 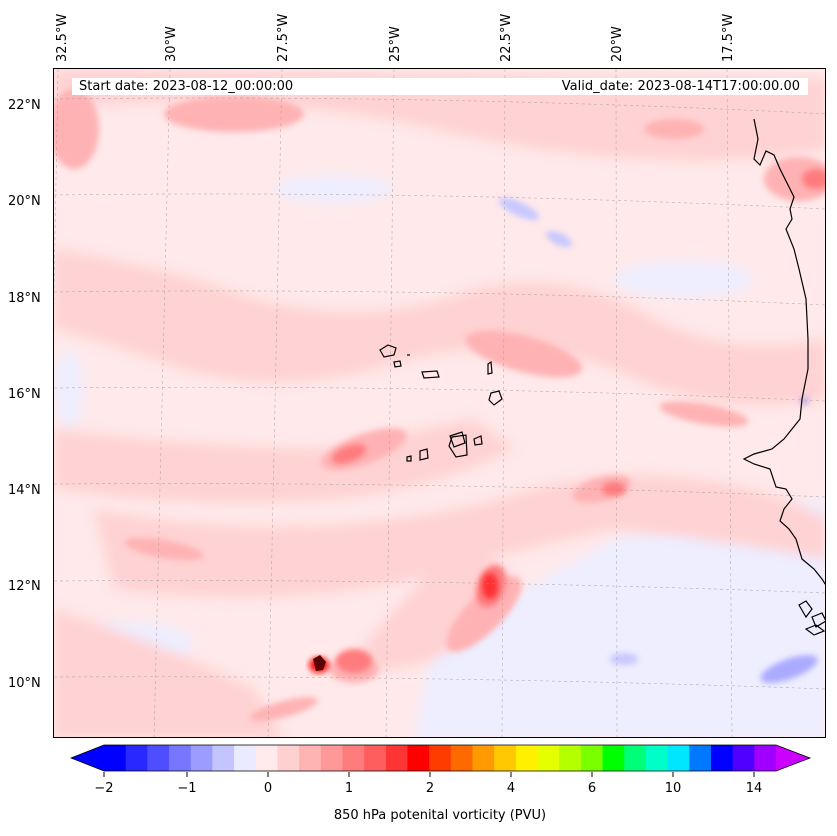 I want to click on colorbar, so click(x=441, y=760).